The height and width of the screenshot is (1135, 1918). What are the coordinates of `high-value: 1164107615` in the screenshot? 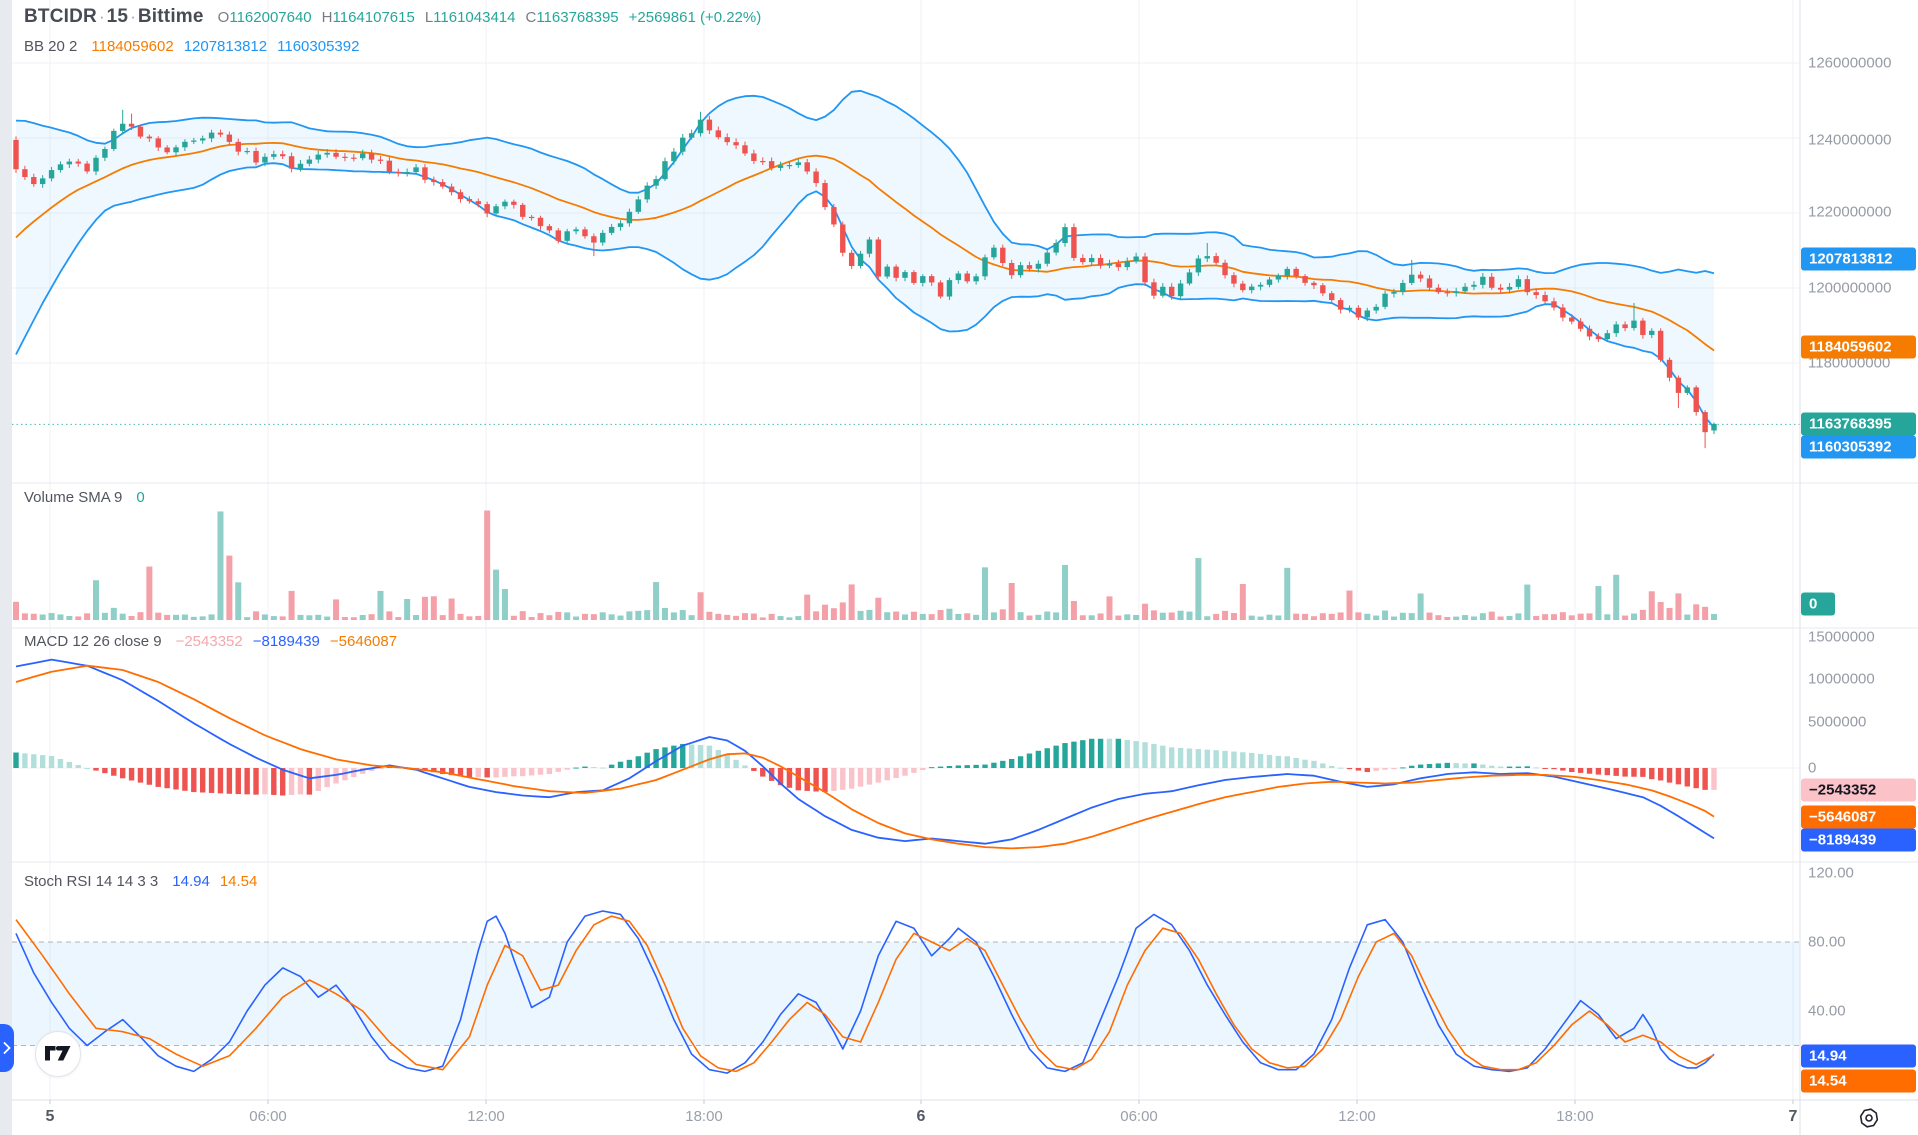 It's located at (373, 17).